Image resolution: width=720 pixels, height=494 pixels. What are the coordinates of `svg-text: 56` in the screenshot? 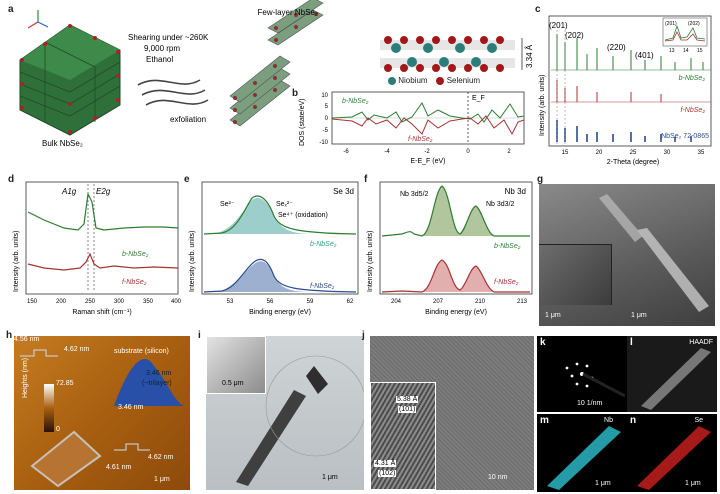 It's located at (270, 302).